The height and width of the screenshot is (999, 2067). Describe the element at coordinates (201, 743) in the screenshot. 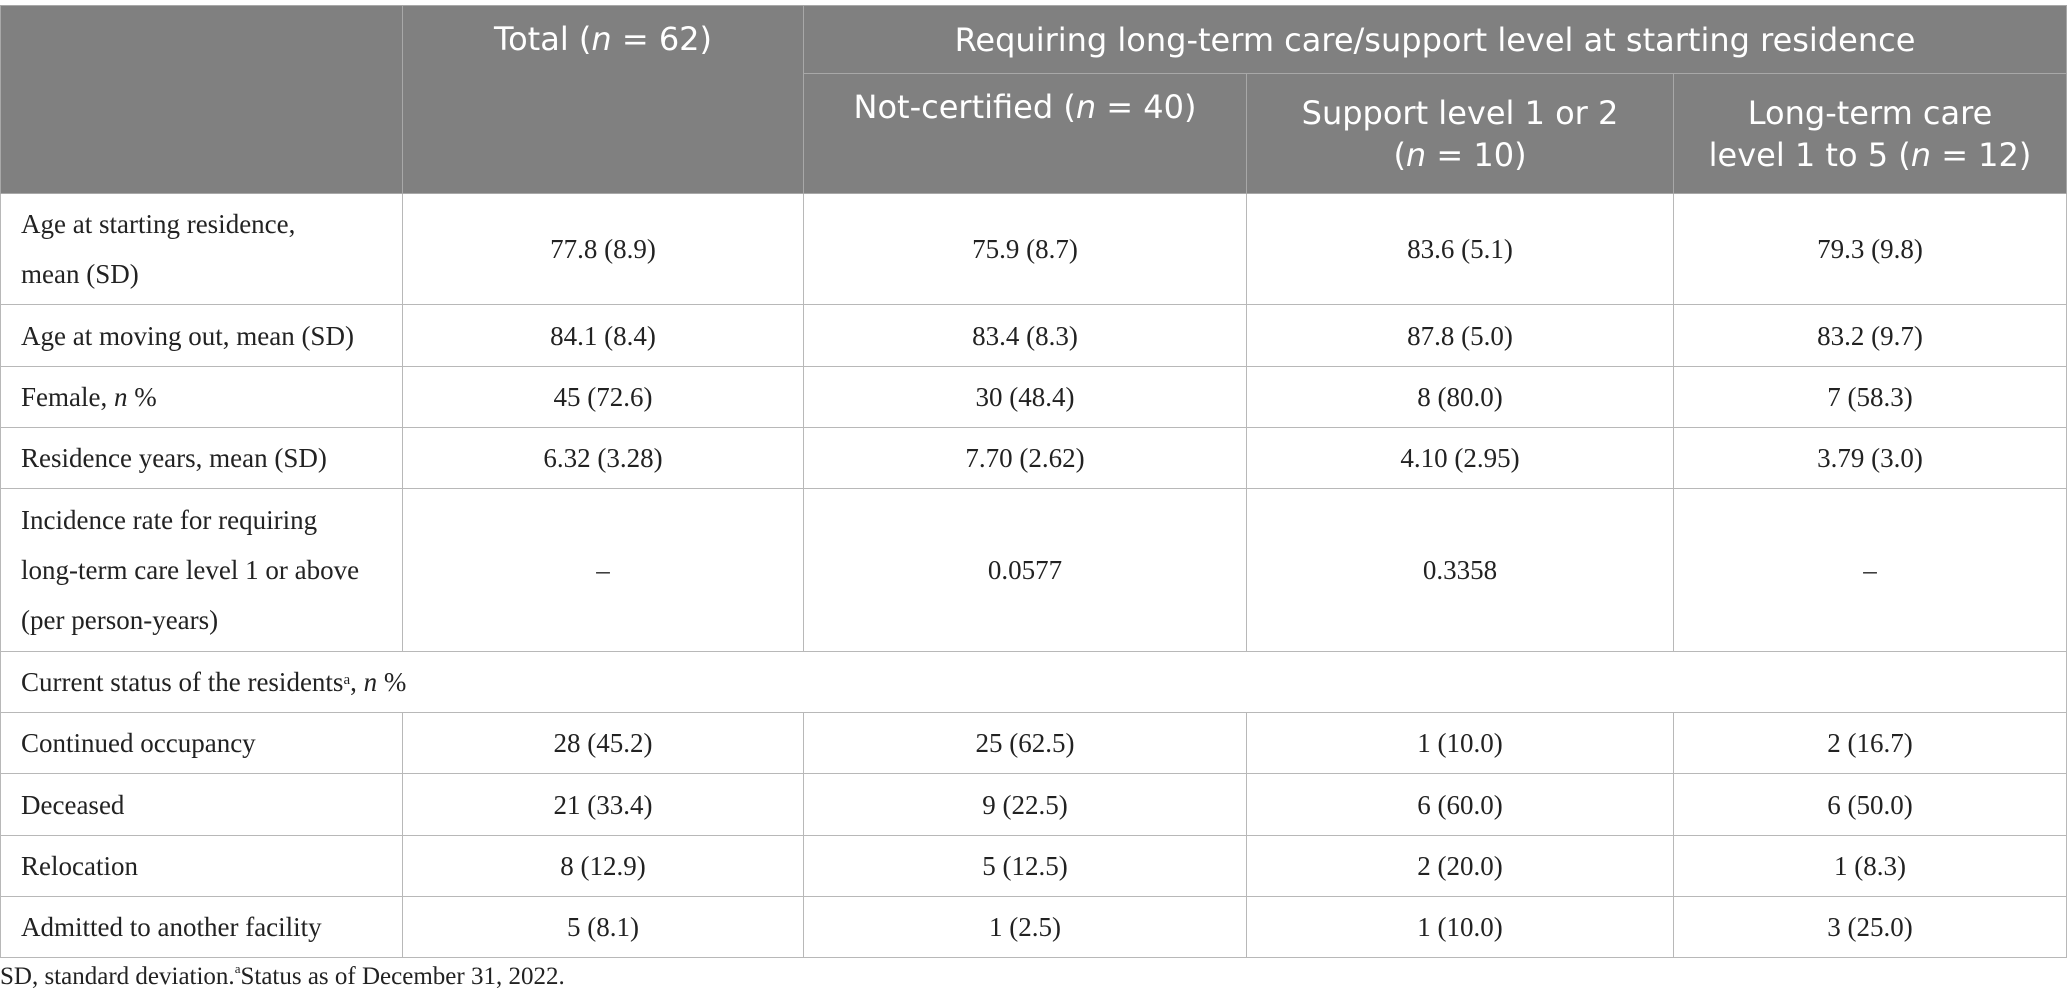

I see `row-label-continued: Continued occupancy` at that location.